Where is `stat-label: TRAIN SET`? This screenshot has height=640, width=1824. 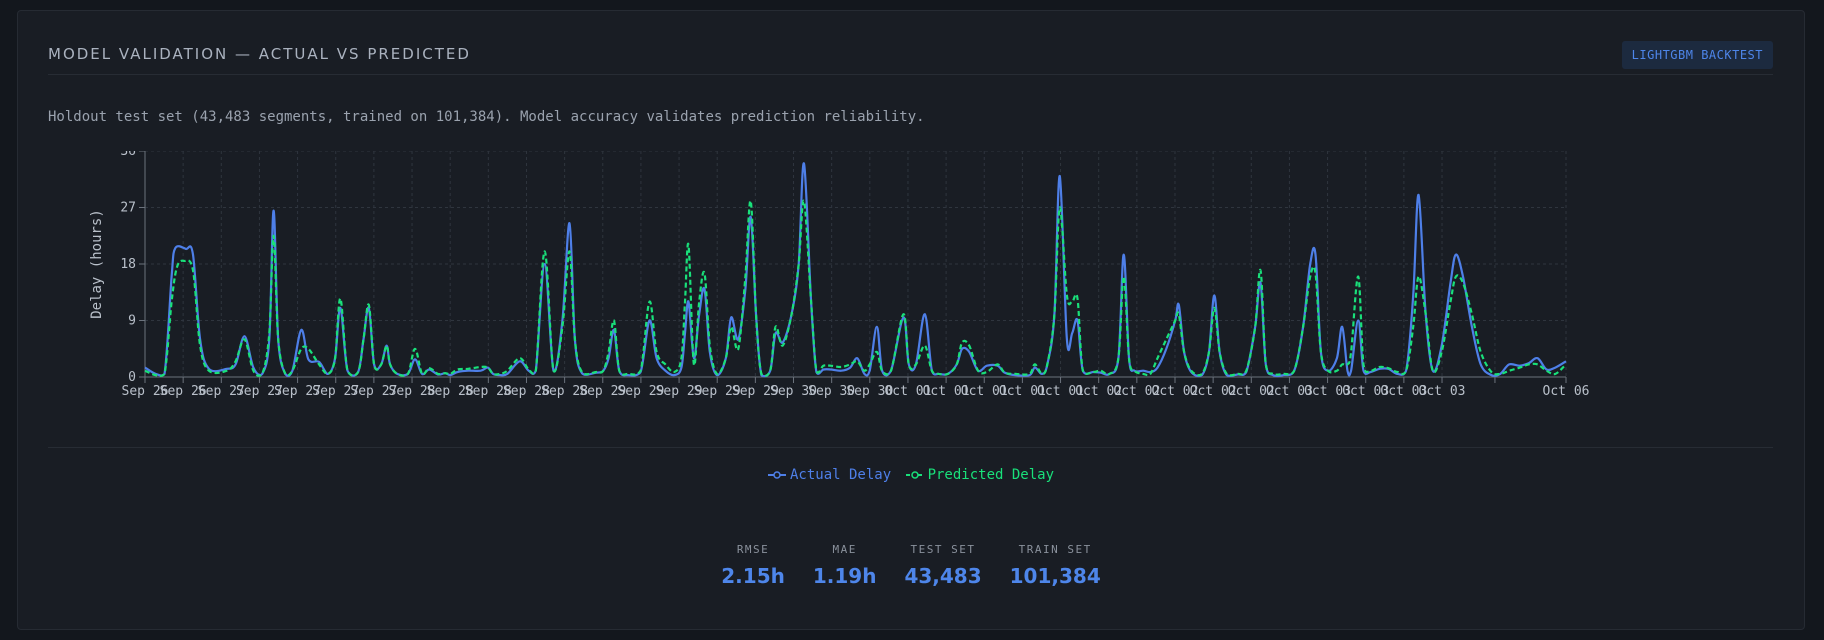 stat-label: TRAIN SET is located at coordinates (1055, 549).